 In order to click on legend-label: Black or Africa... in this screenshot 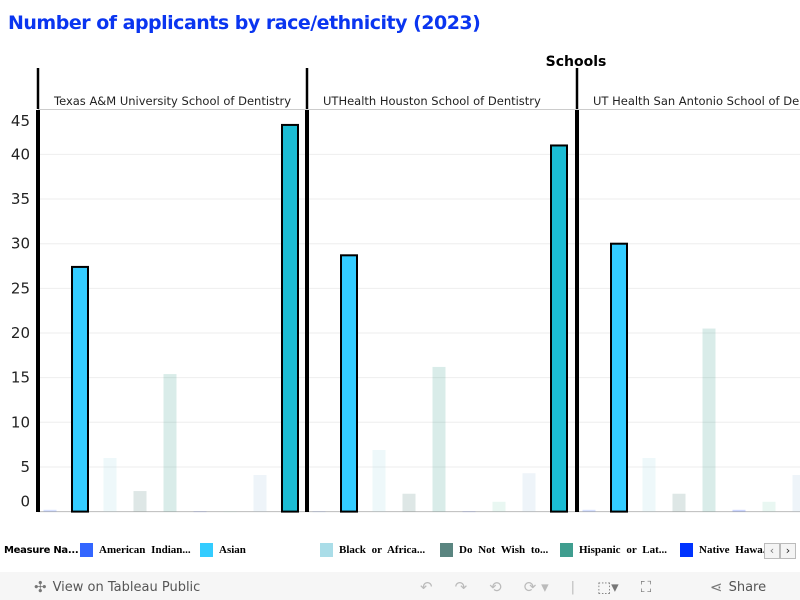, I will do `click(382, 550)`.